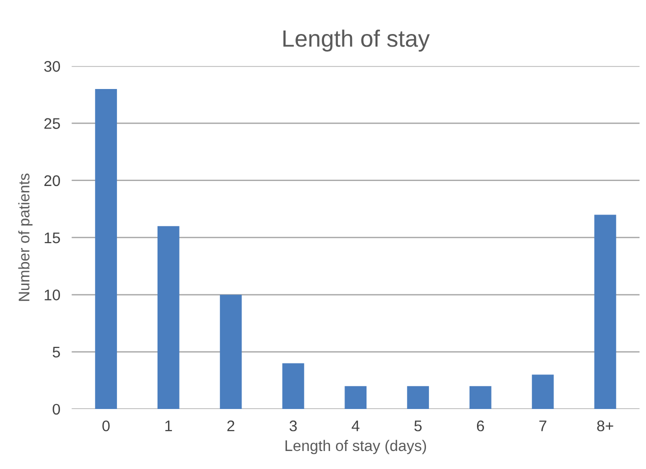  I want to click on y-tick-label: 25, so click(52, 123).